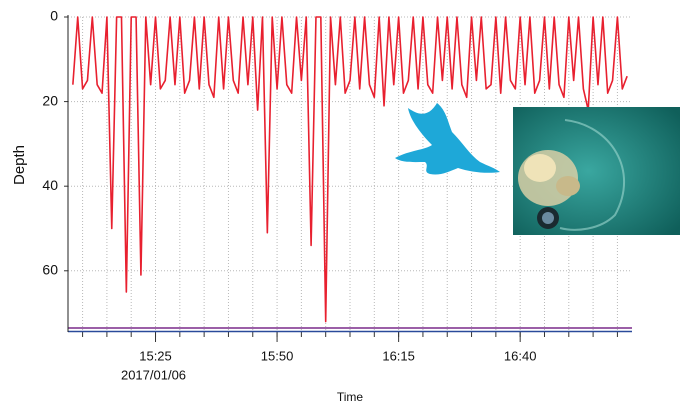 This screenshot has width=680, height=405. Describe the element at coordinates (398, 355) in the screenshot. I see `x-tick-label: 16:15` at that location.